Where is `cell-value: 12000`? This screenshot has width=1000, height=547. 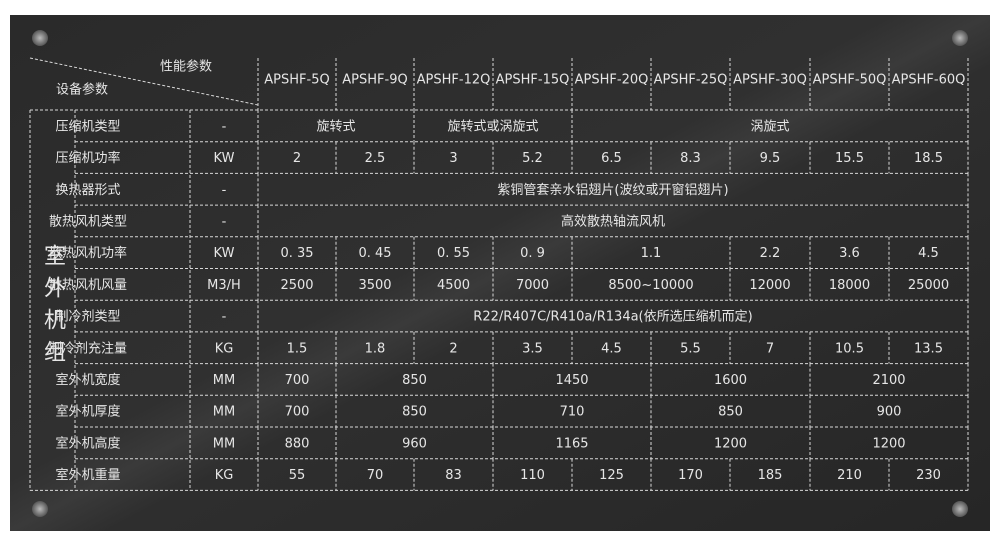 cell-value: 12000 is located at coordinates (769, 285).